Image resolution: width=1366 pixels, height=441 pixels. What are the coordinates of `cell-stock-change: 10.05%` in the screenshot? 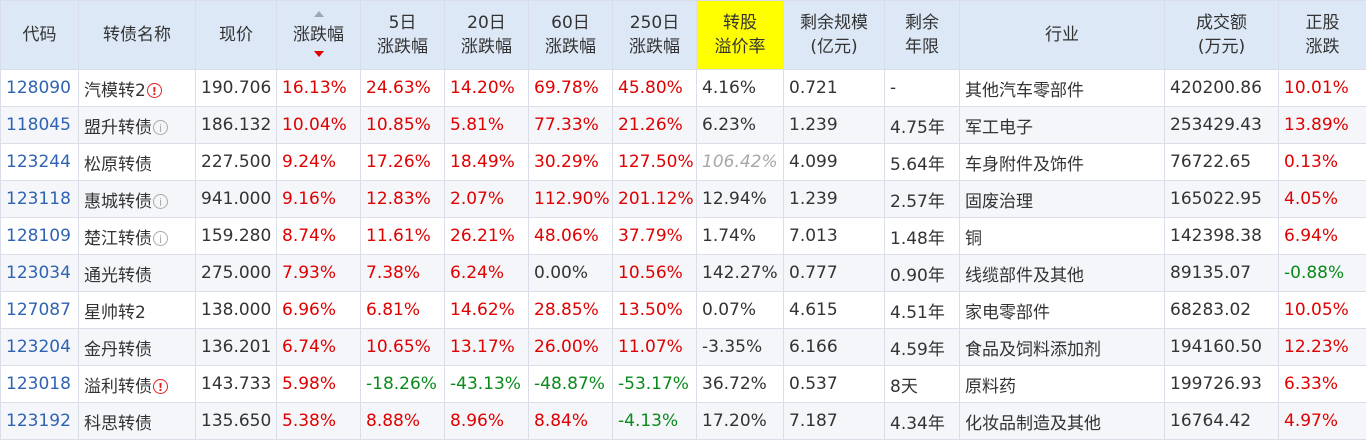 It's located at (1322, 310).